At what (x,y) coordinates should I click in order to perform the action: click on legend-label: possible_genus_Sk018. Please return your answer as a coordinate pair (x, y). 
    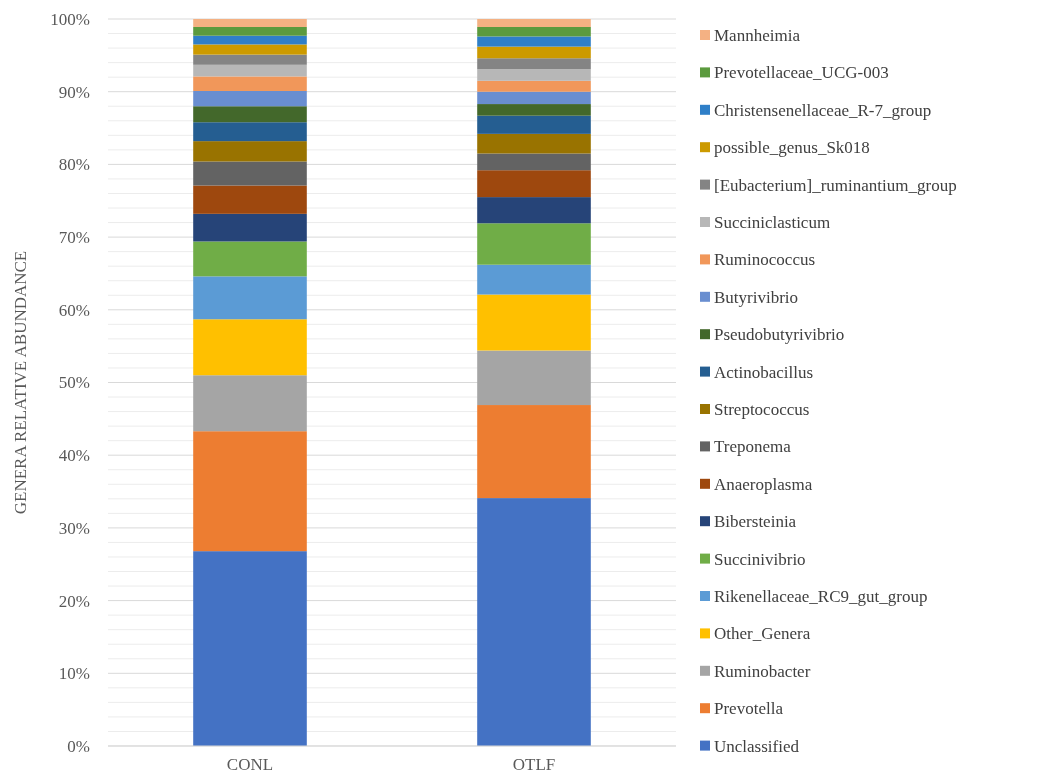
    Looking at the image, I should click on (792, 148).